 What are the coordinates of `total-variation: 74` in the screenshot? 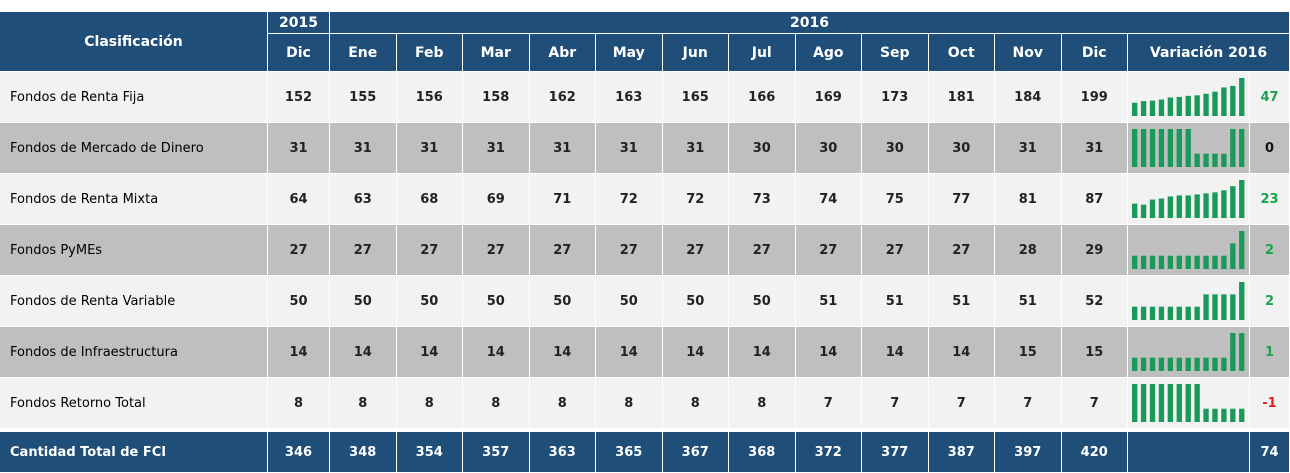 It's located at (1270, 452).